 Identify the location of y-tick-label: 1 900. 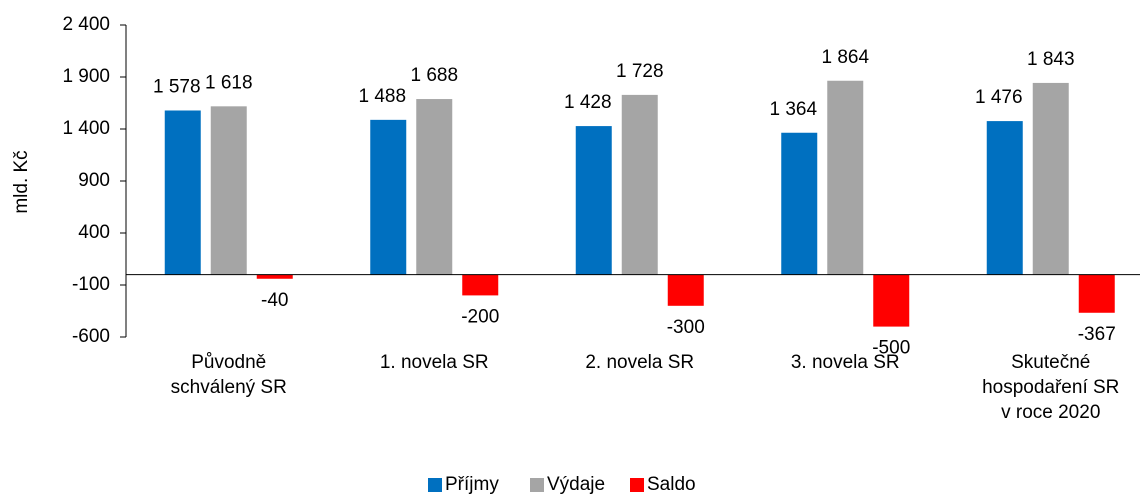
(86, 76).